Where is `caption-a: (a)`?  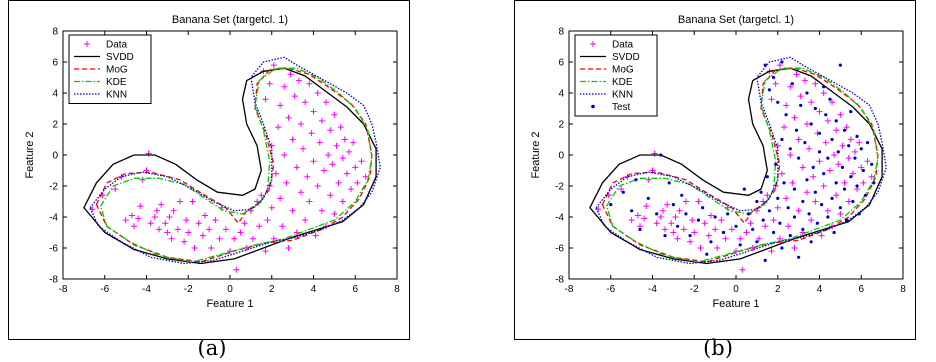 caption-a: (a) is located at coordinates (212, 348).